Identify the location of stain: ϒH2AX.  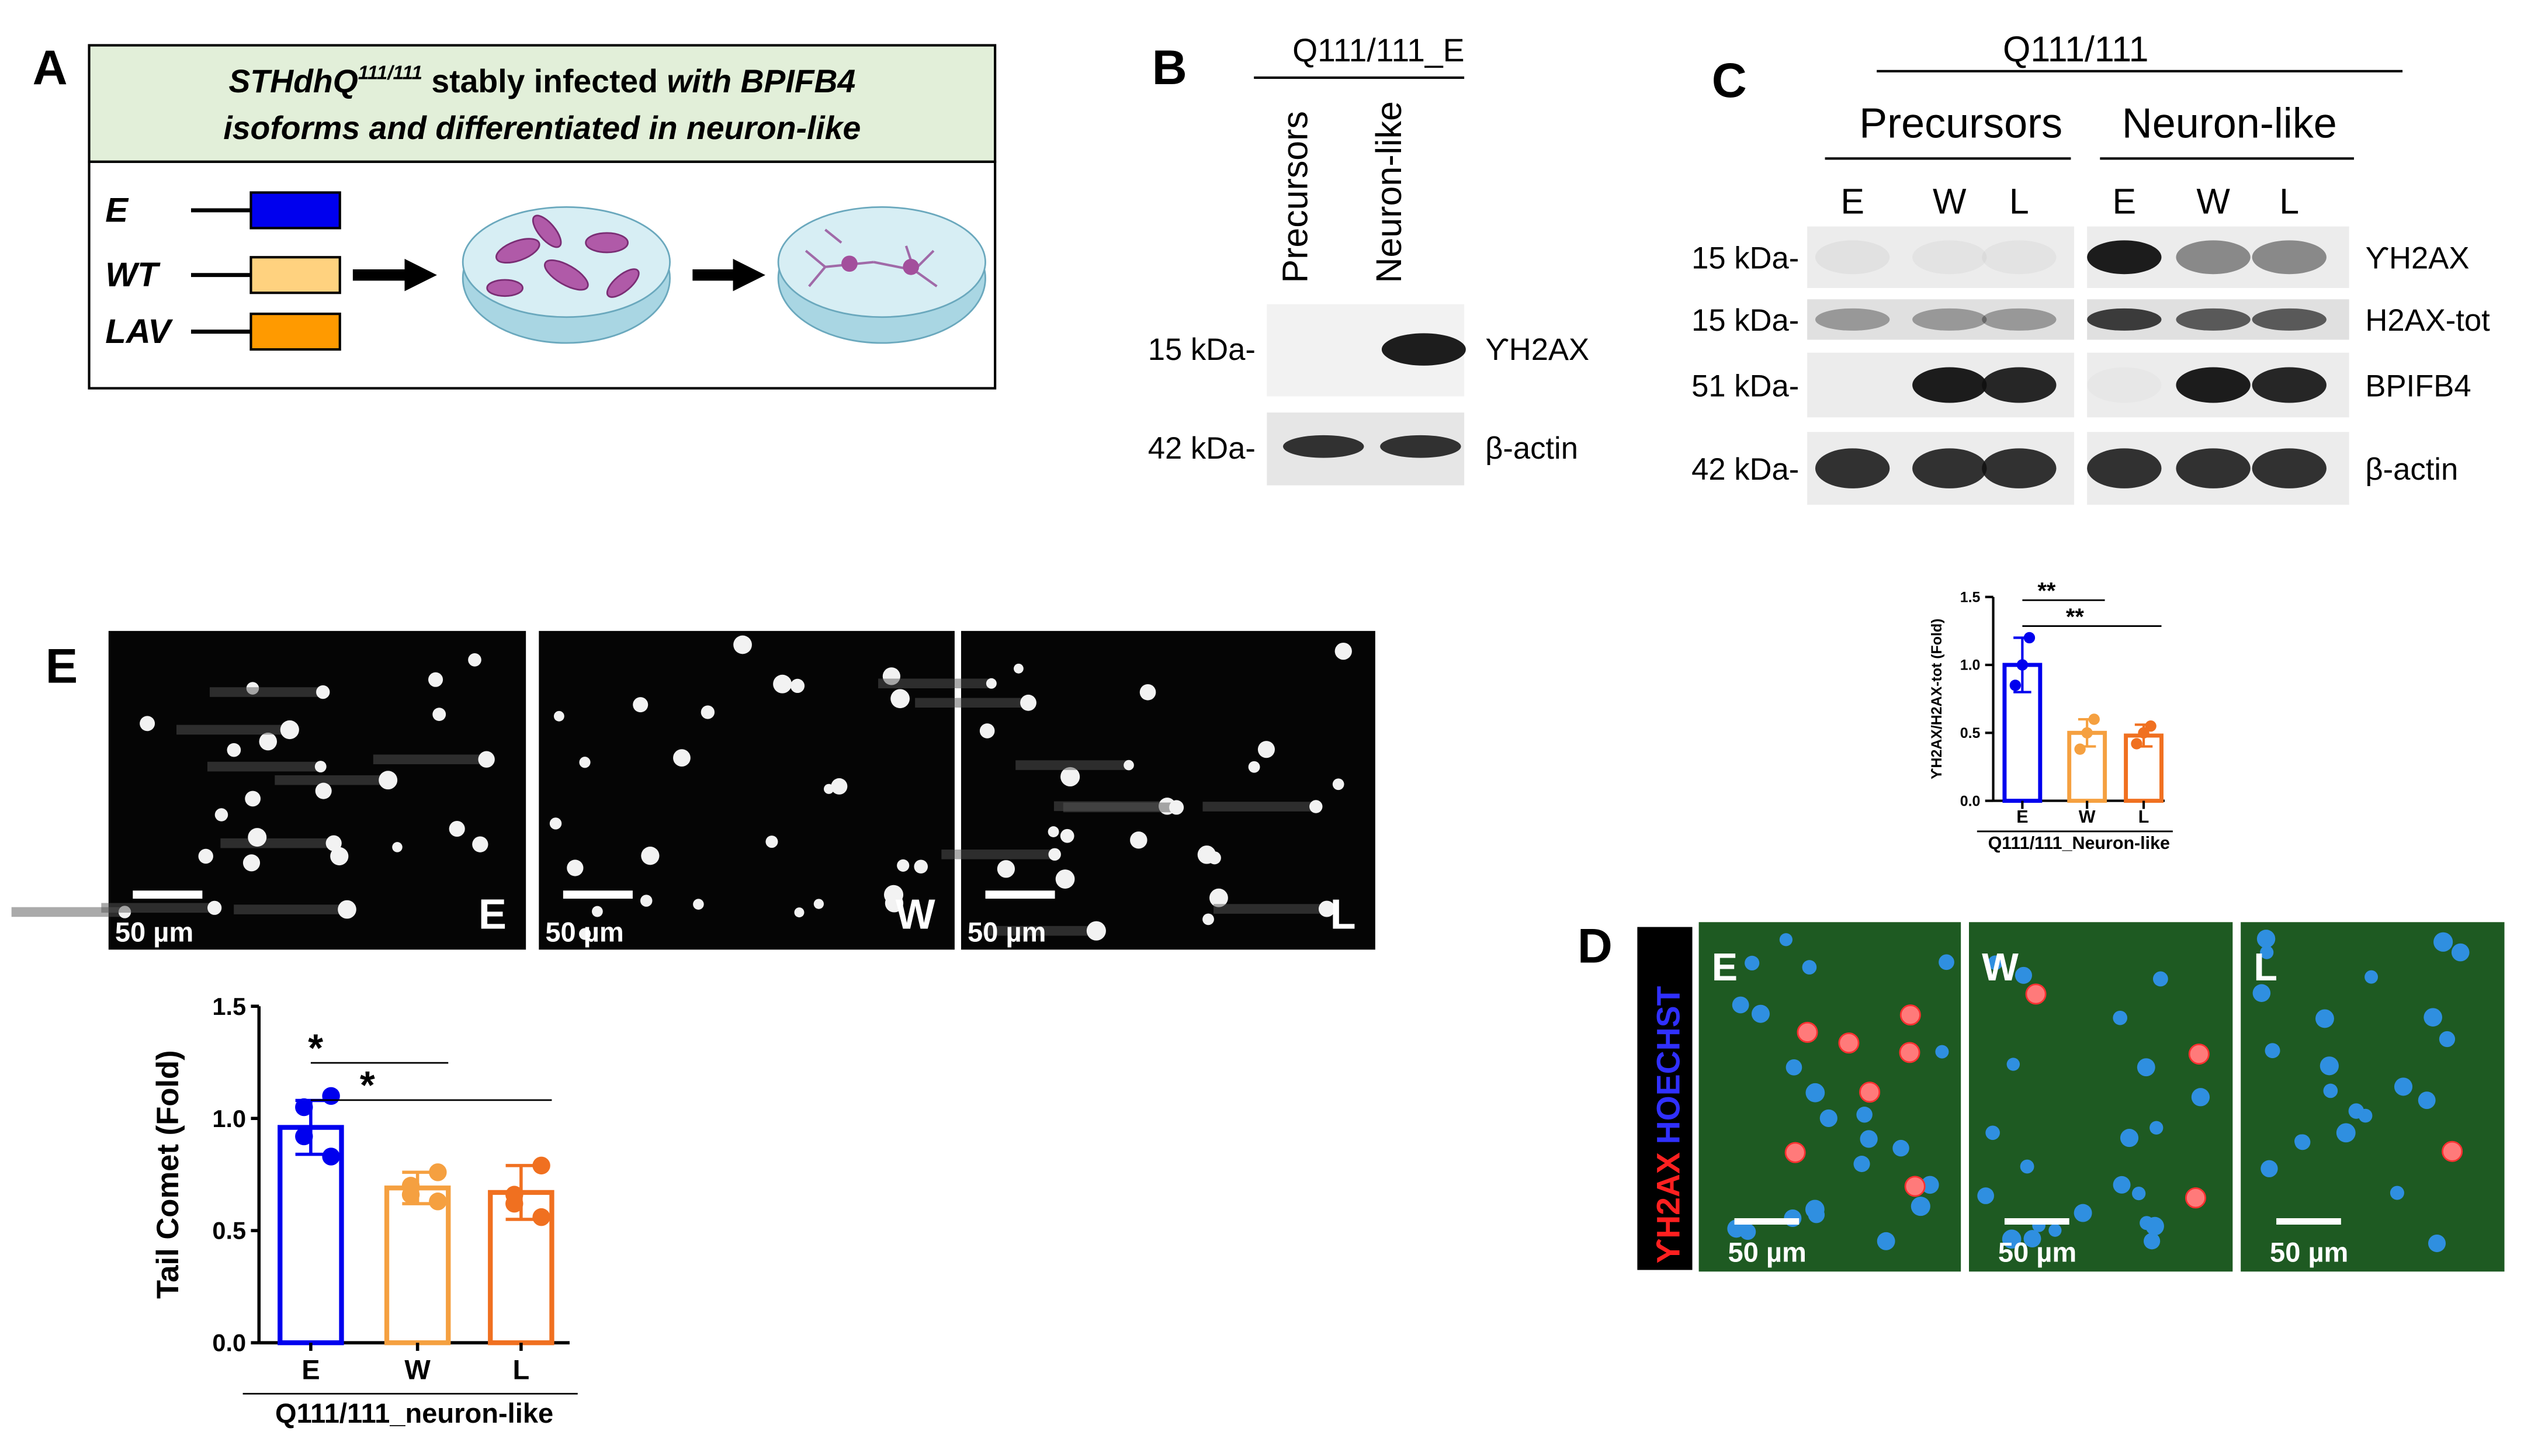
(1668, 1207).